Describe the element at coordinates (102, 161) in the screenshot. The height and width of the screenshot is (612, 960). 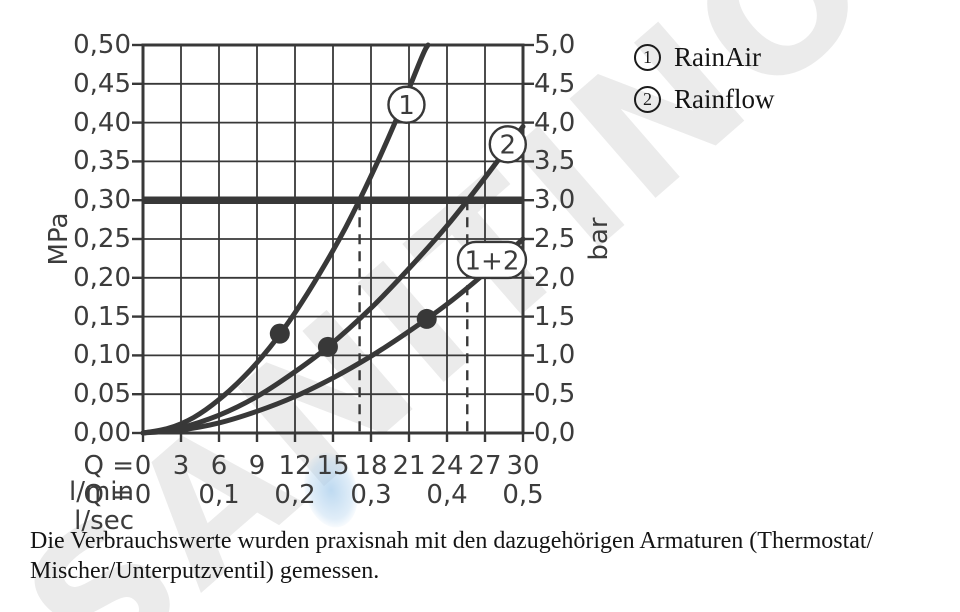
I see `y-left-tick-label: 0,35` at that location.